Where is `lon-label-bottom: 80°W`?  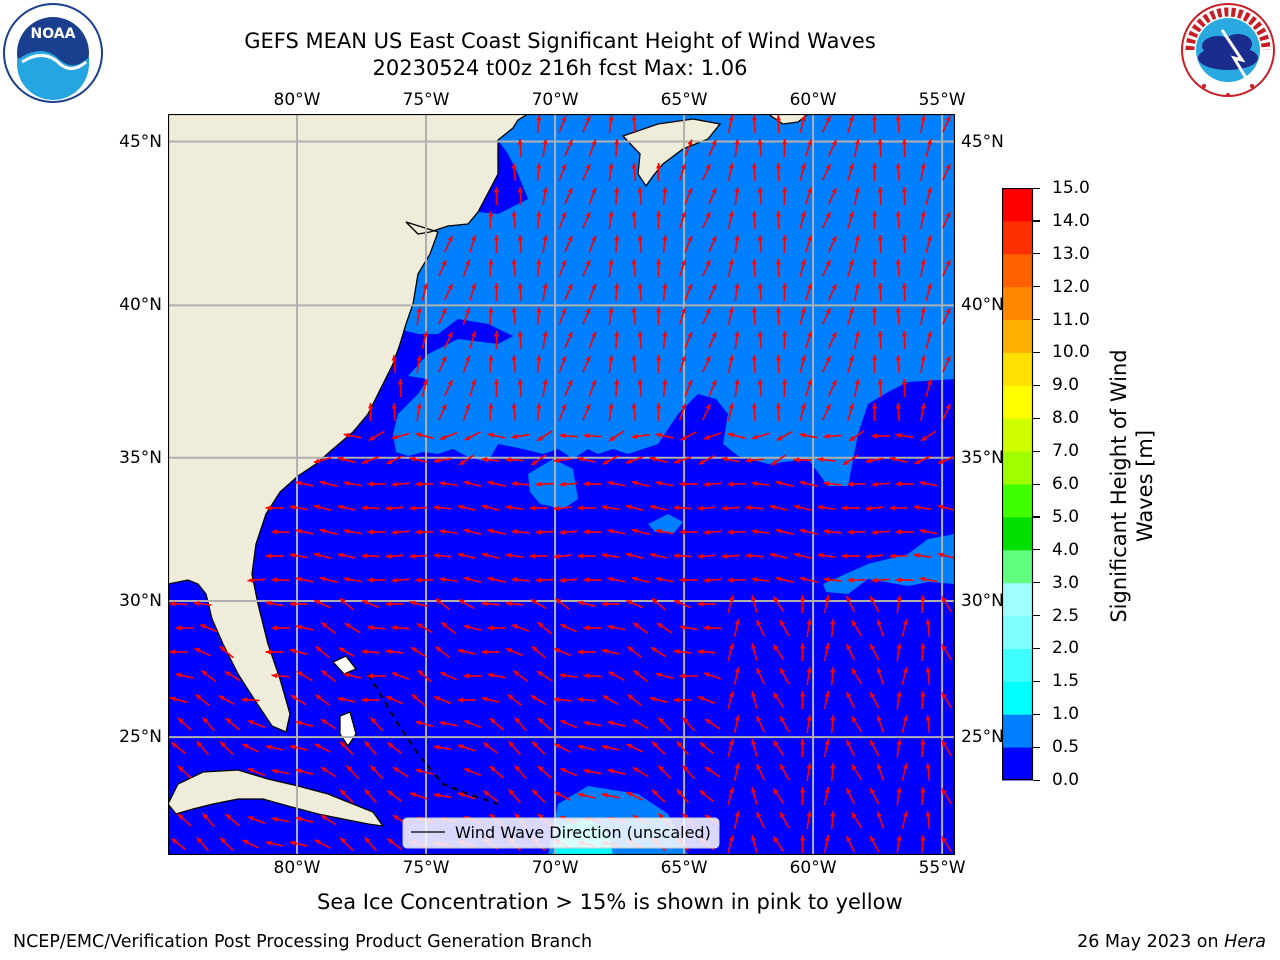 lon-label-bottom: 80°W is located at coordinates (297, 868).